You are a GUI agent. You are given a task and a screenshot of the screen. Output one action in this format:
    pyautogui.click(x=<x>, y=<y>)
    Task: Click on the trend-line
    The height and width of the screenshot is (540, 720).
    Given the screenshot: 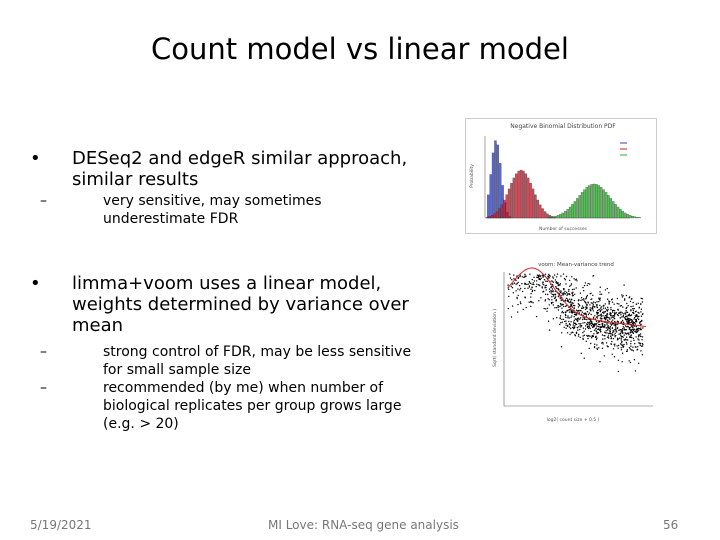 What is the action you would take?
    pyautogui.click(x=577, y=297)
    